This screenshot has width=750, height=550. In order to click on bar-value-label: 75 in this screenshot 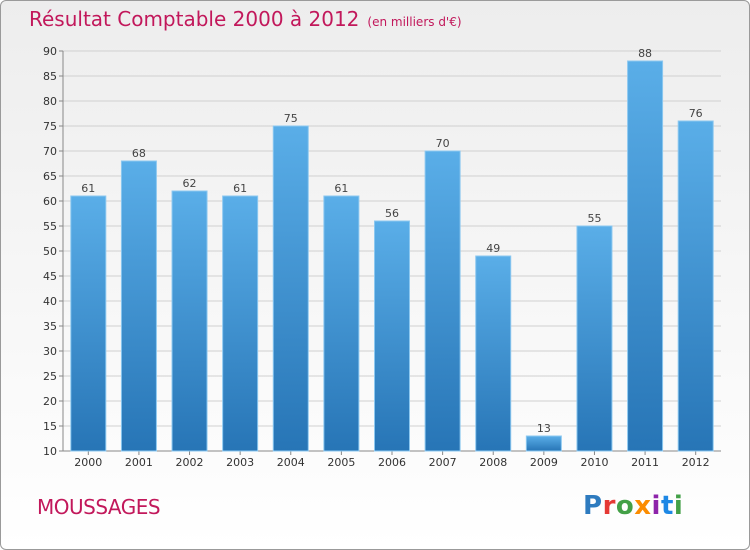, I will do `click(291, 118)`.